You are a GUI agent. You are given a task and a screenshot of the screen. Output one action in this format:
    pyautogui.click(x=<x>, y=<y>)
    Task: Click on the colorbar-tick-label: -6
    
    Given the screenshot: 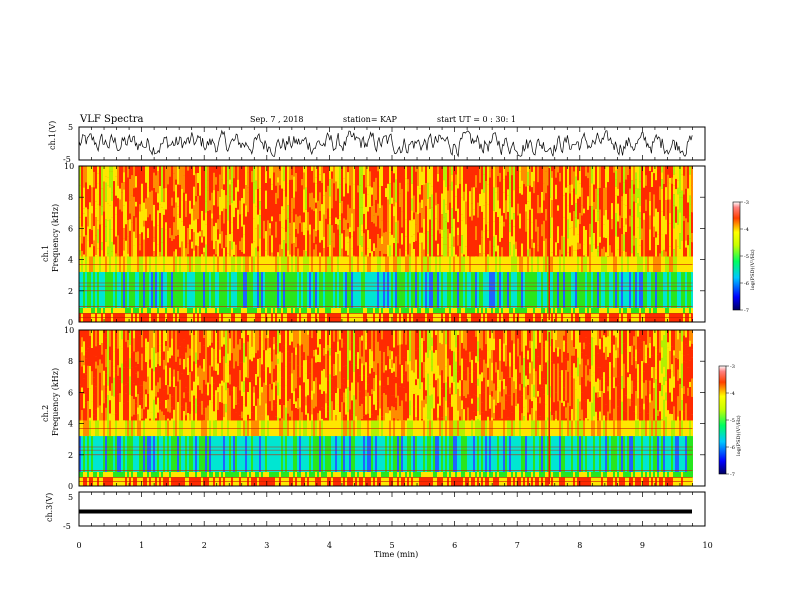 What is the action you would take?
    pyautogui.click(x=746, y=284)
    